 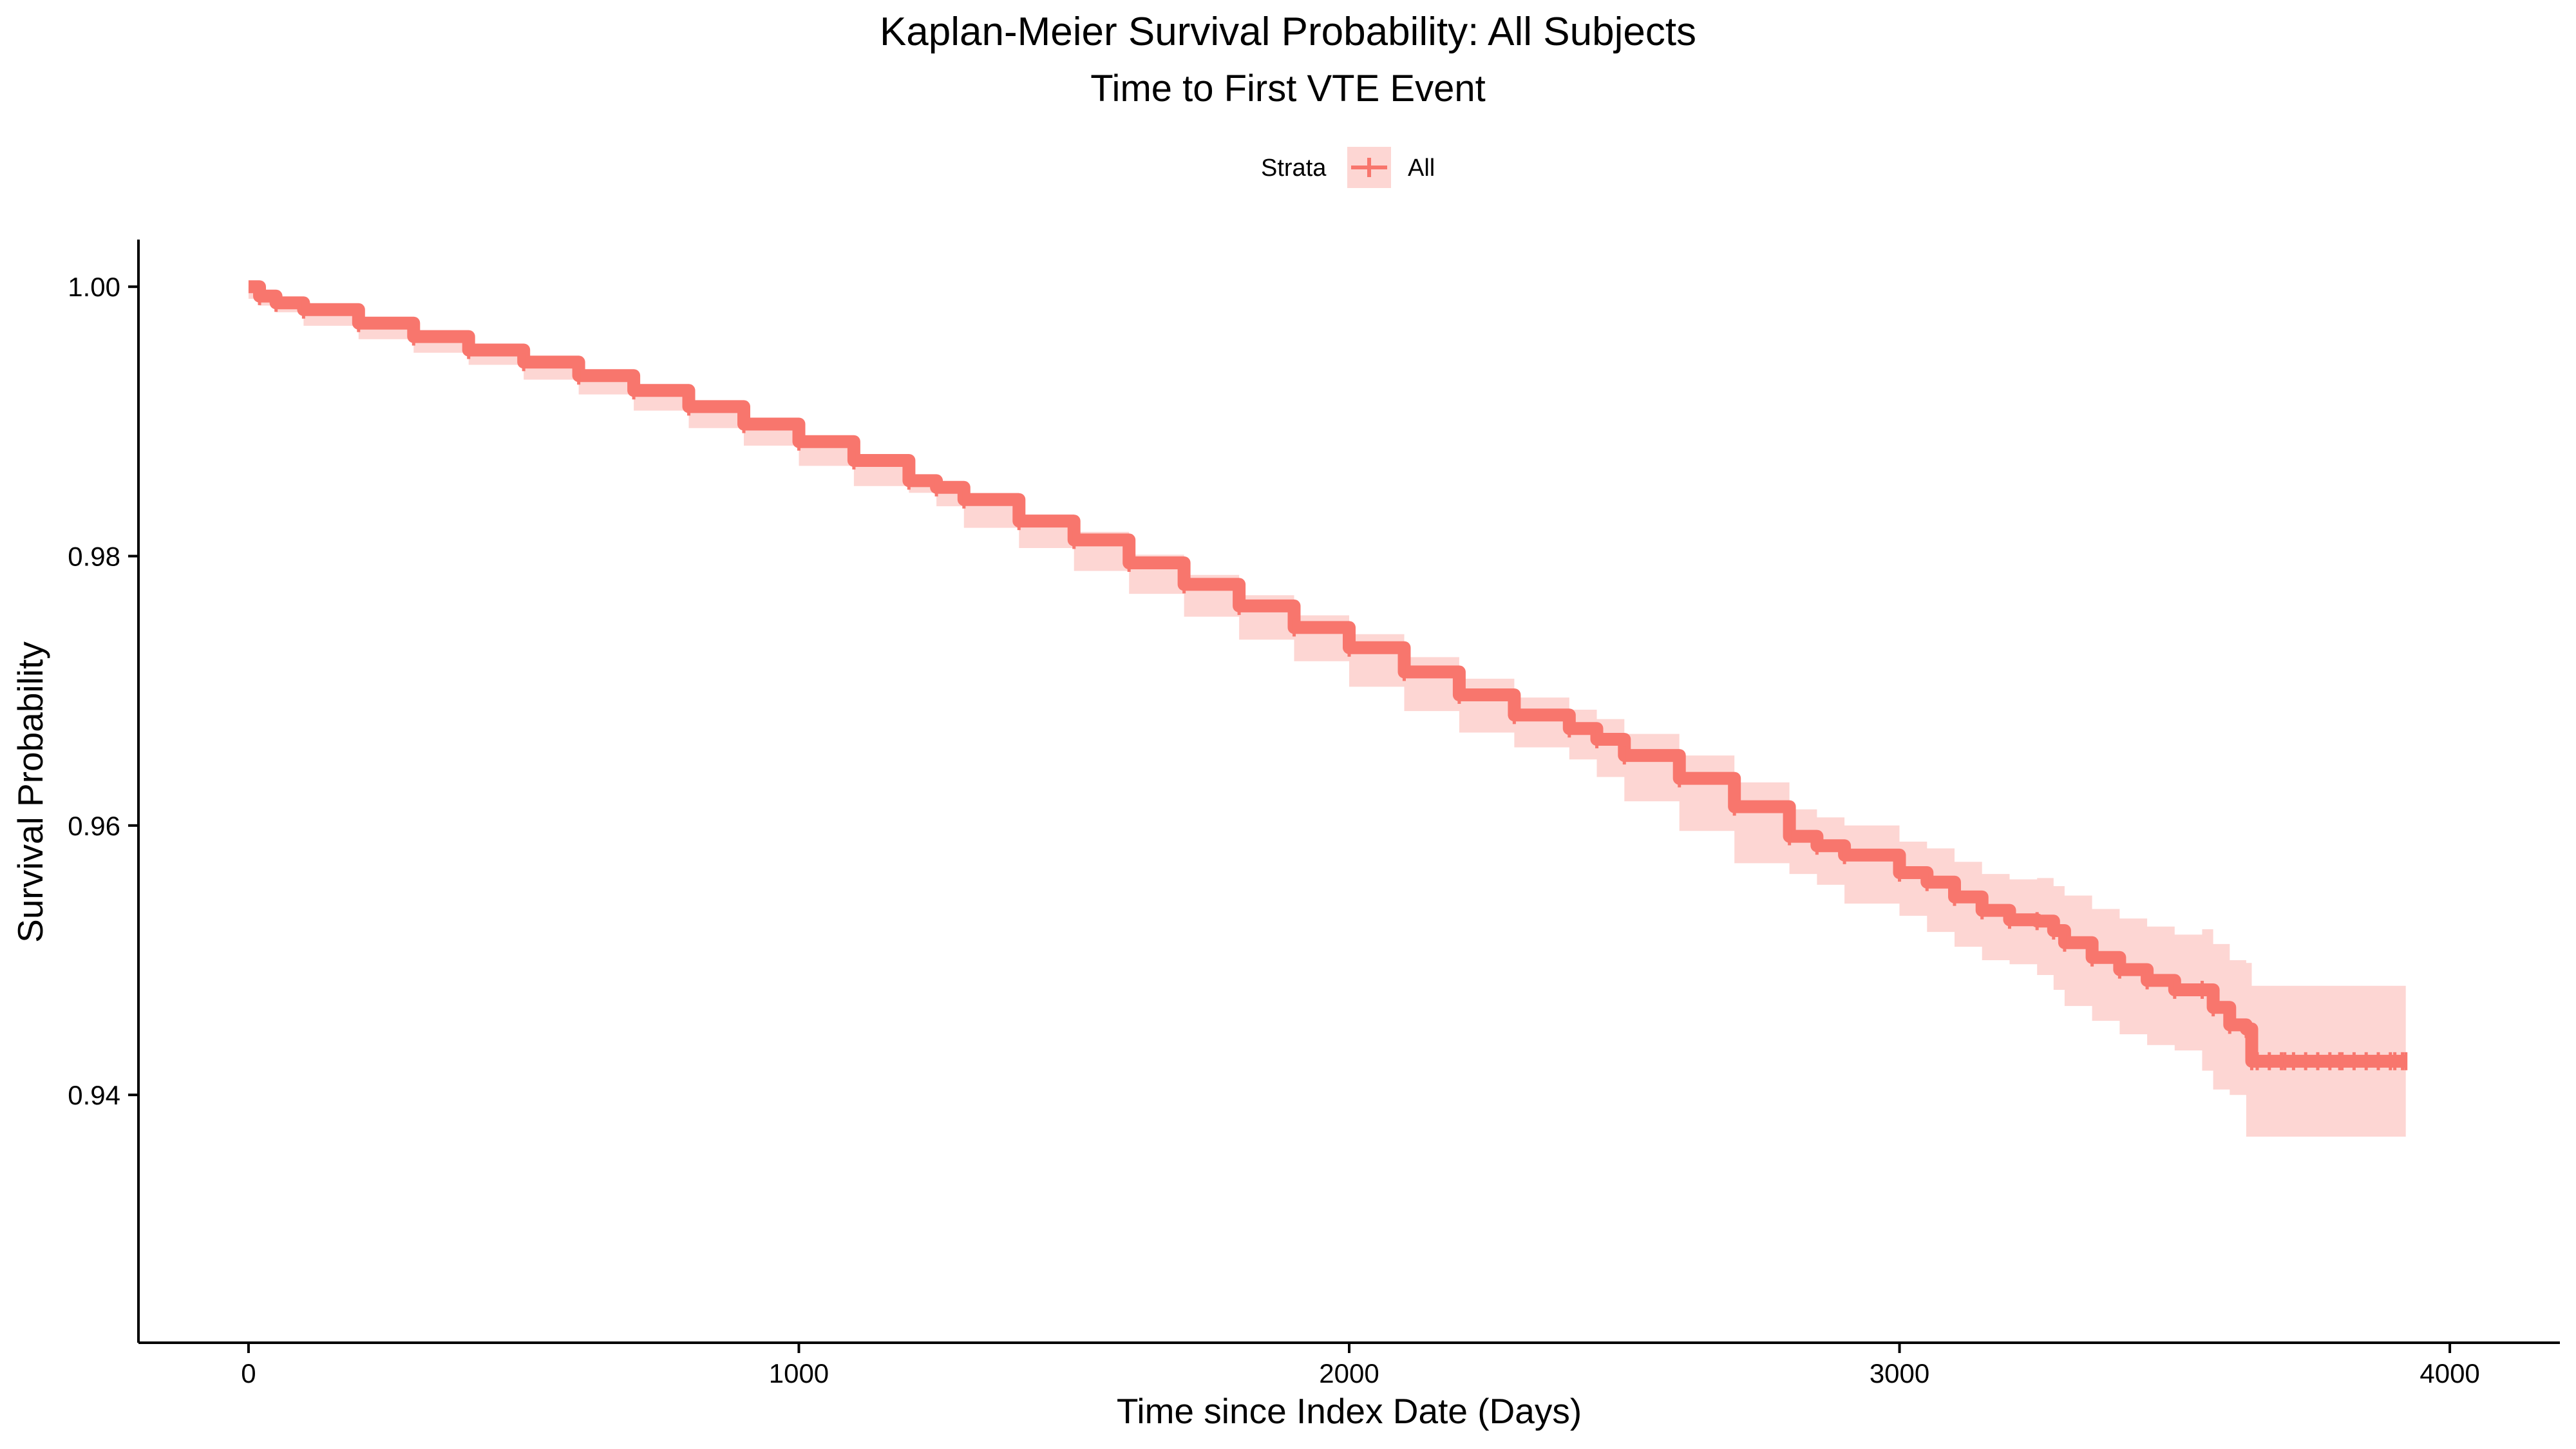 I want to click on x-tick-label: 3000, so click(x=1900, y=1373).